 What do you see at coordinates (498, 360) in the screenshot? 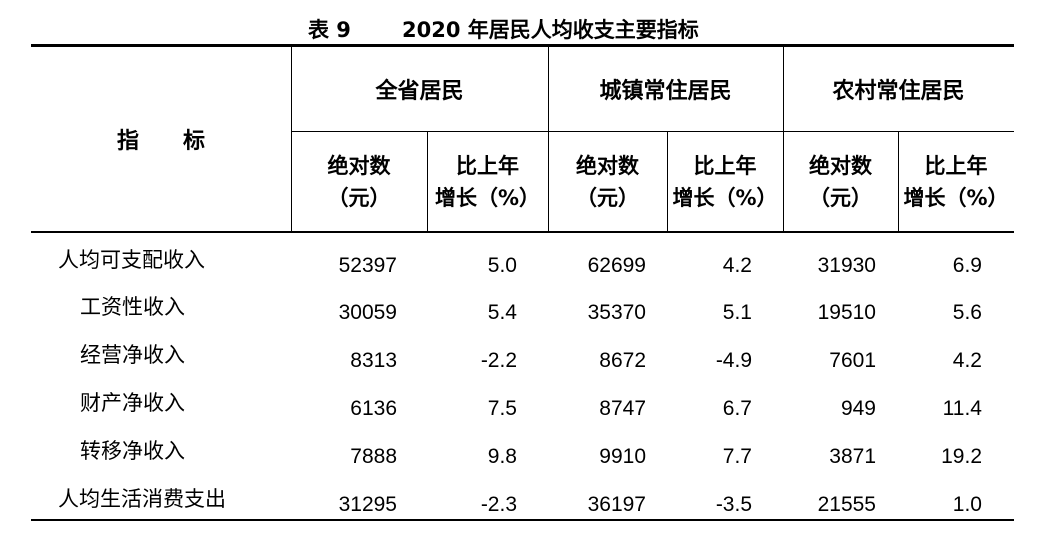
I see `cell-value: -2.2` at bounding box center [498, 360].